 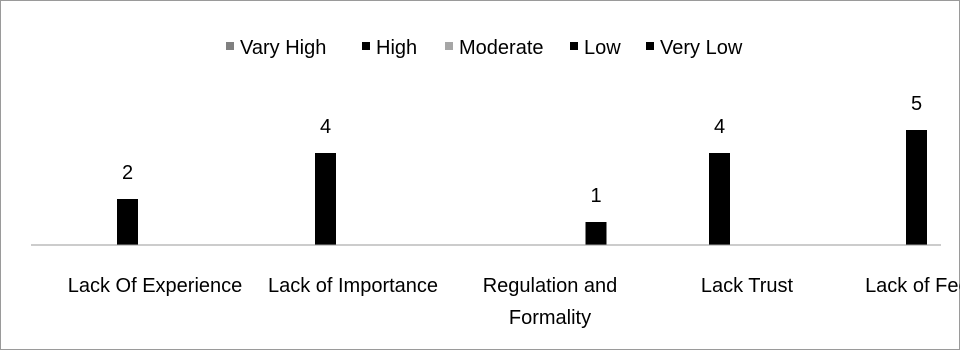 What do you see at coordinates (719, 127) in the screenshot?
I see `data-label-3-1: 4` at bounding box center [719, 127].